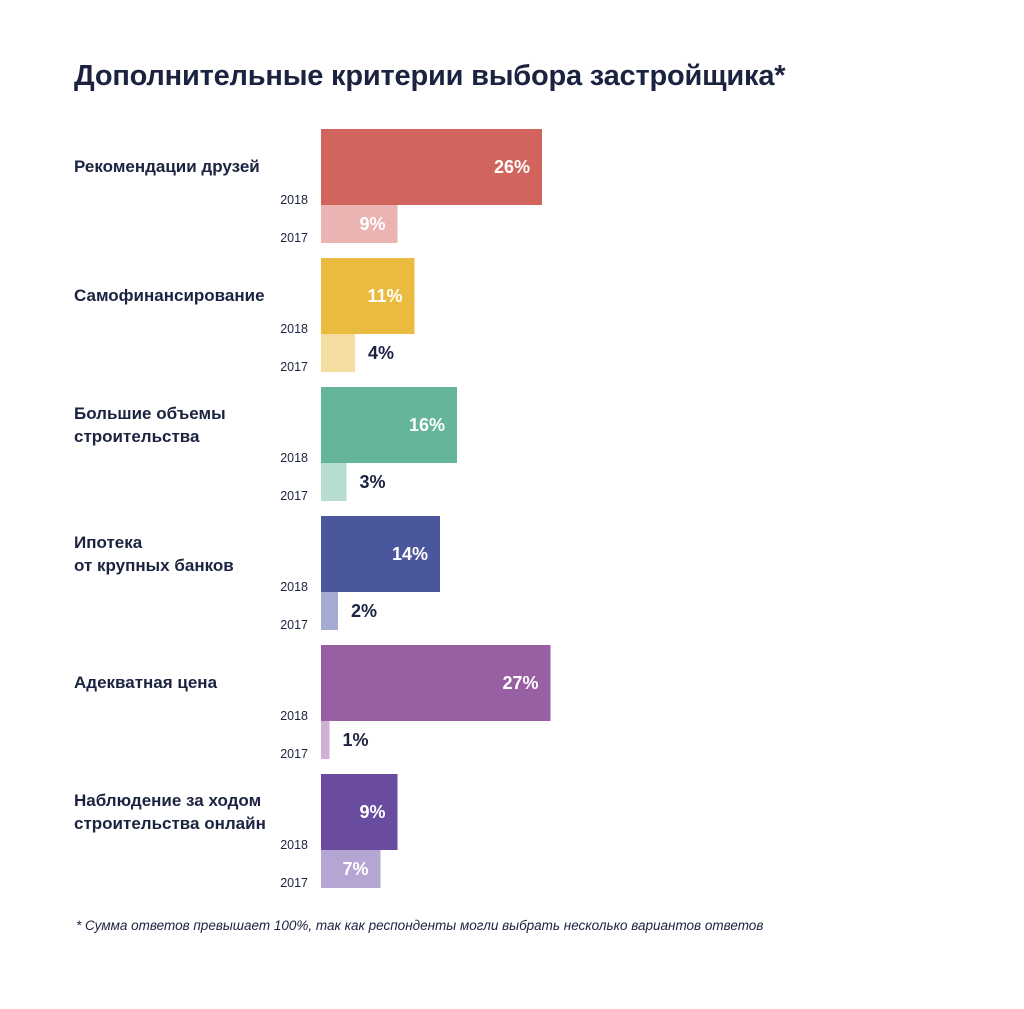 This screenshot has height=1009, width=1024. What do you see at coordinates (170, 823) in the screenshot?
I see `category-label: строительства онлайн` at bounding box center [170, 823].